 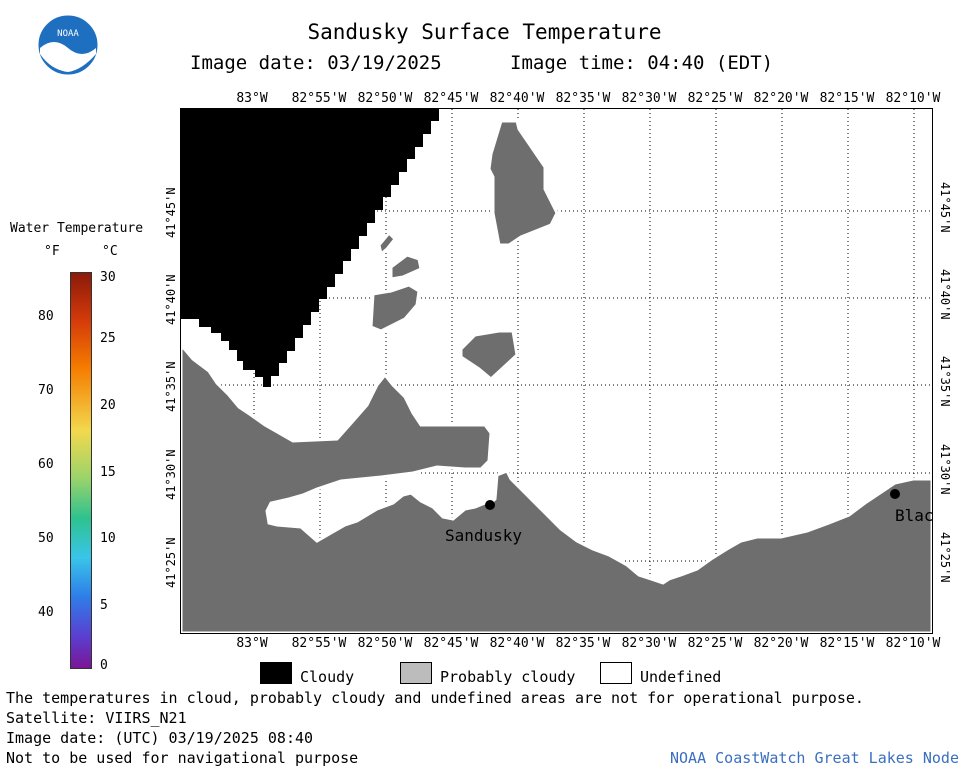 What do you see at coordinates (913, 643) in the screenshot?
I see `lon-label-bottom: 82°10'W` at bounding box center [913, 643].